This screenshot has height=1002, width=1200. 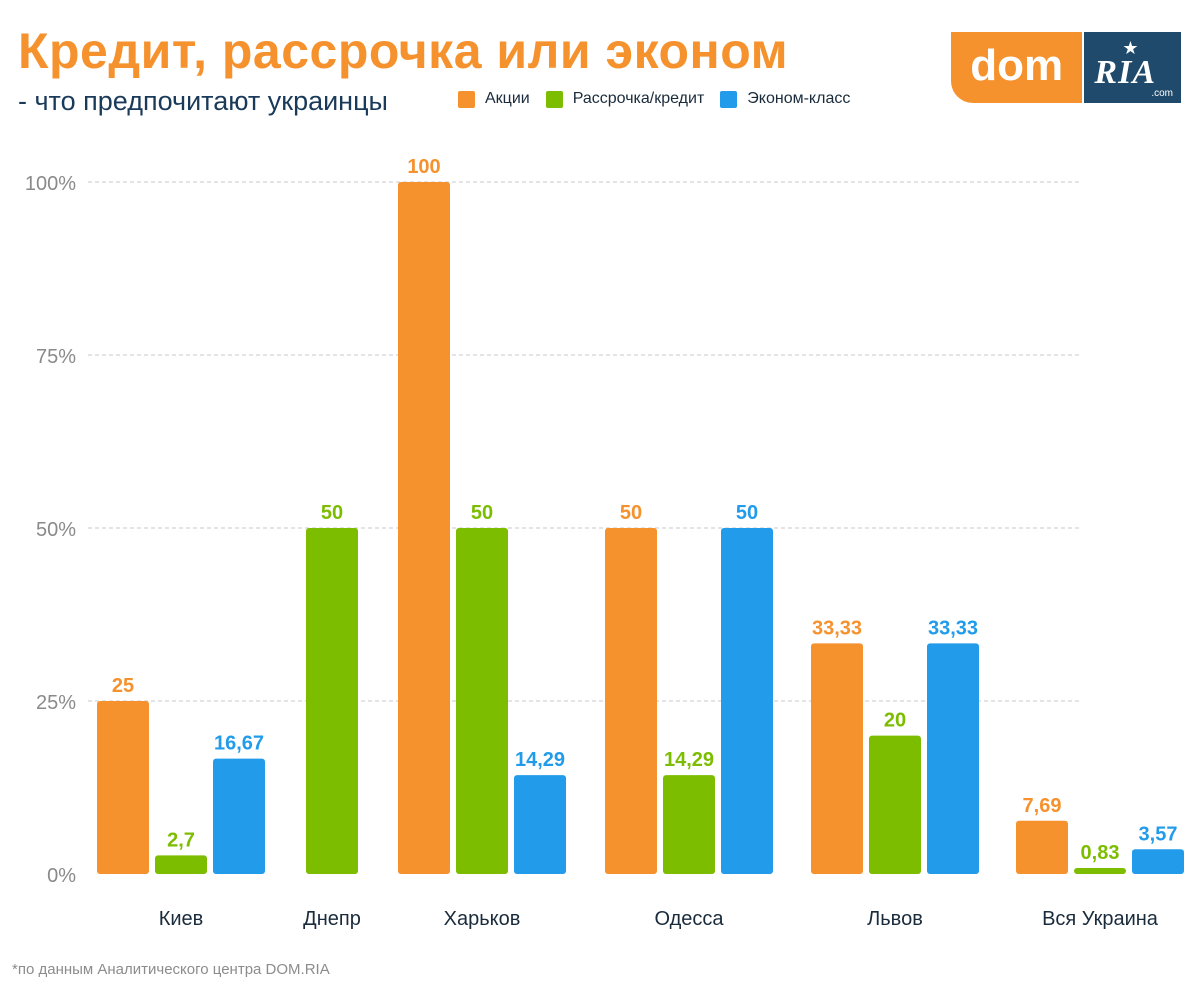 What do you see at coordinates (507, 98) in the screenshot?
I see `legend-label-aktsii: Акции` at bounding box center [507, 98].